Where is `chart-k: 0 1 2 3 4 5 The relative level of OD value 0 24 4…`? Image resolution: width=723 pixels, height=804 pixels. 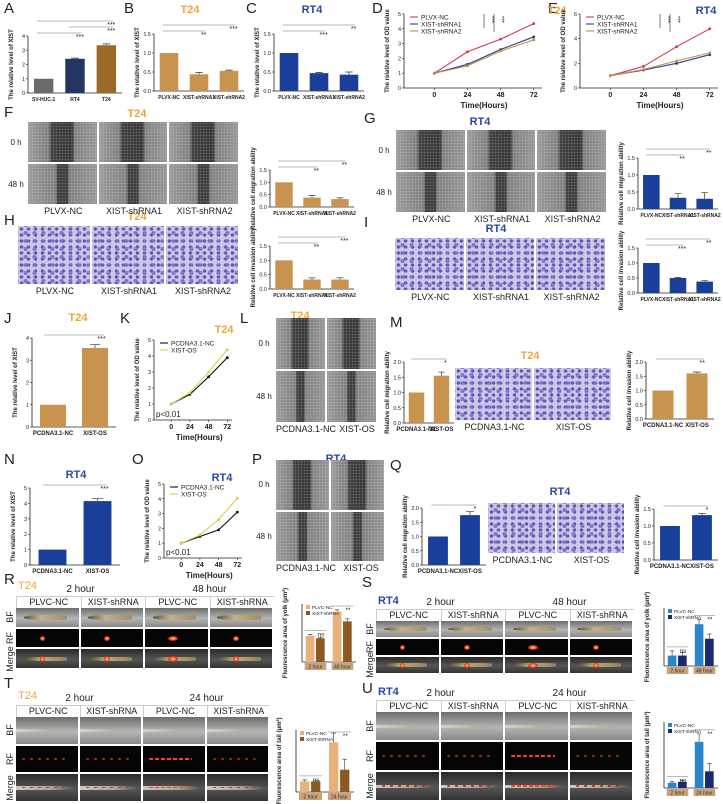
chart-k: 0 1 2 3 4 5 The relative level of OD value 0 24 4… is located at coordinates (183, 390).